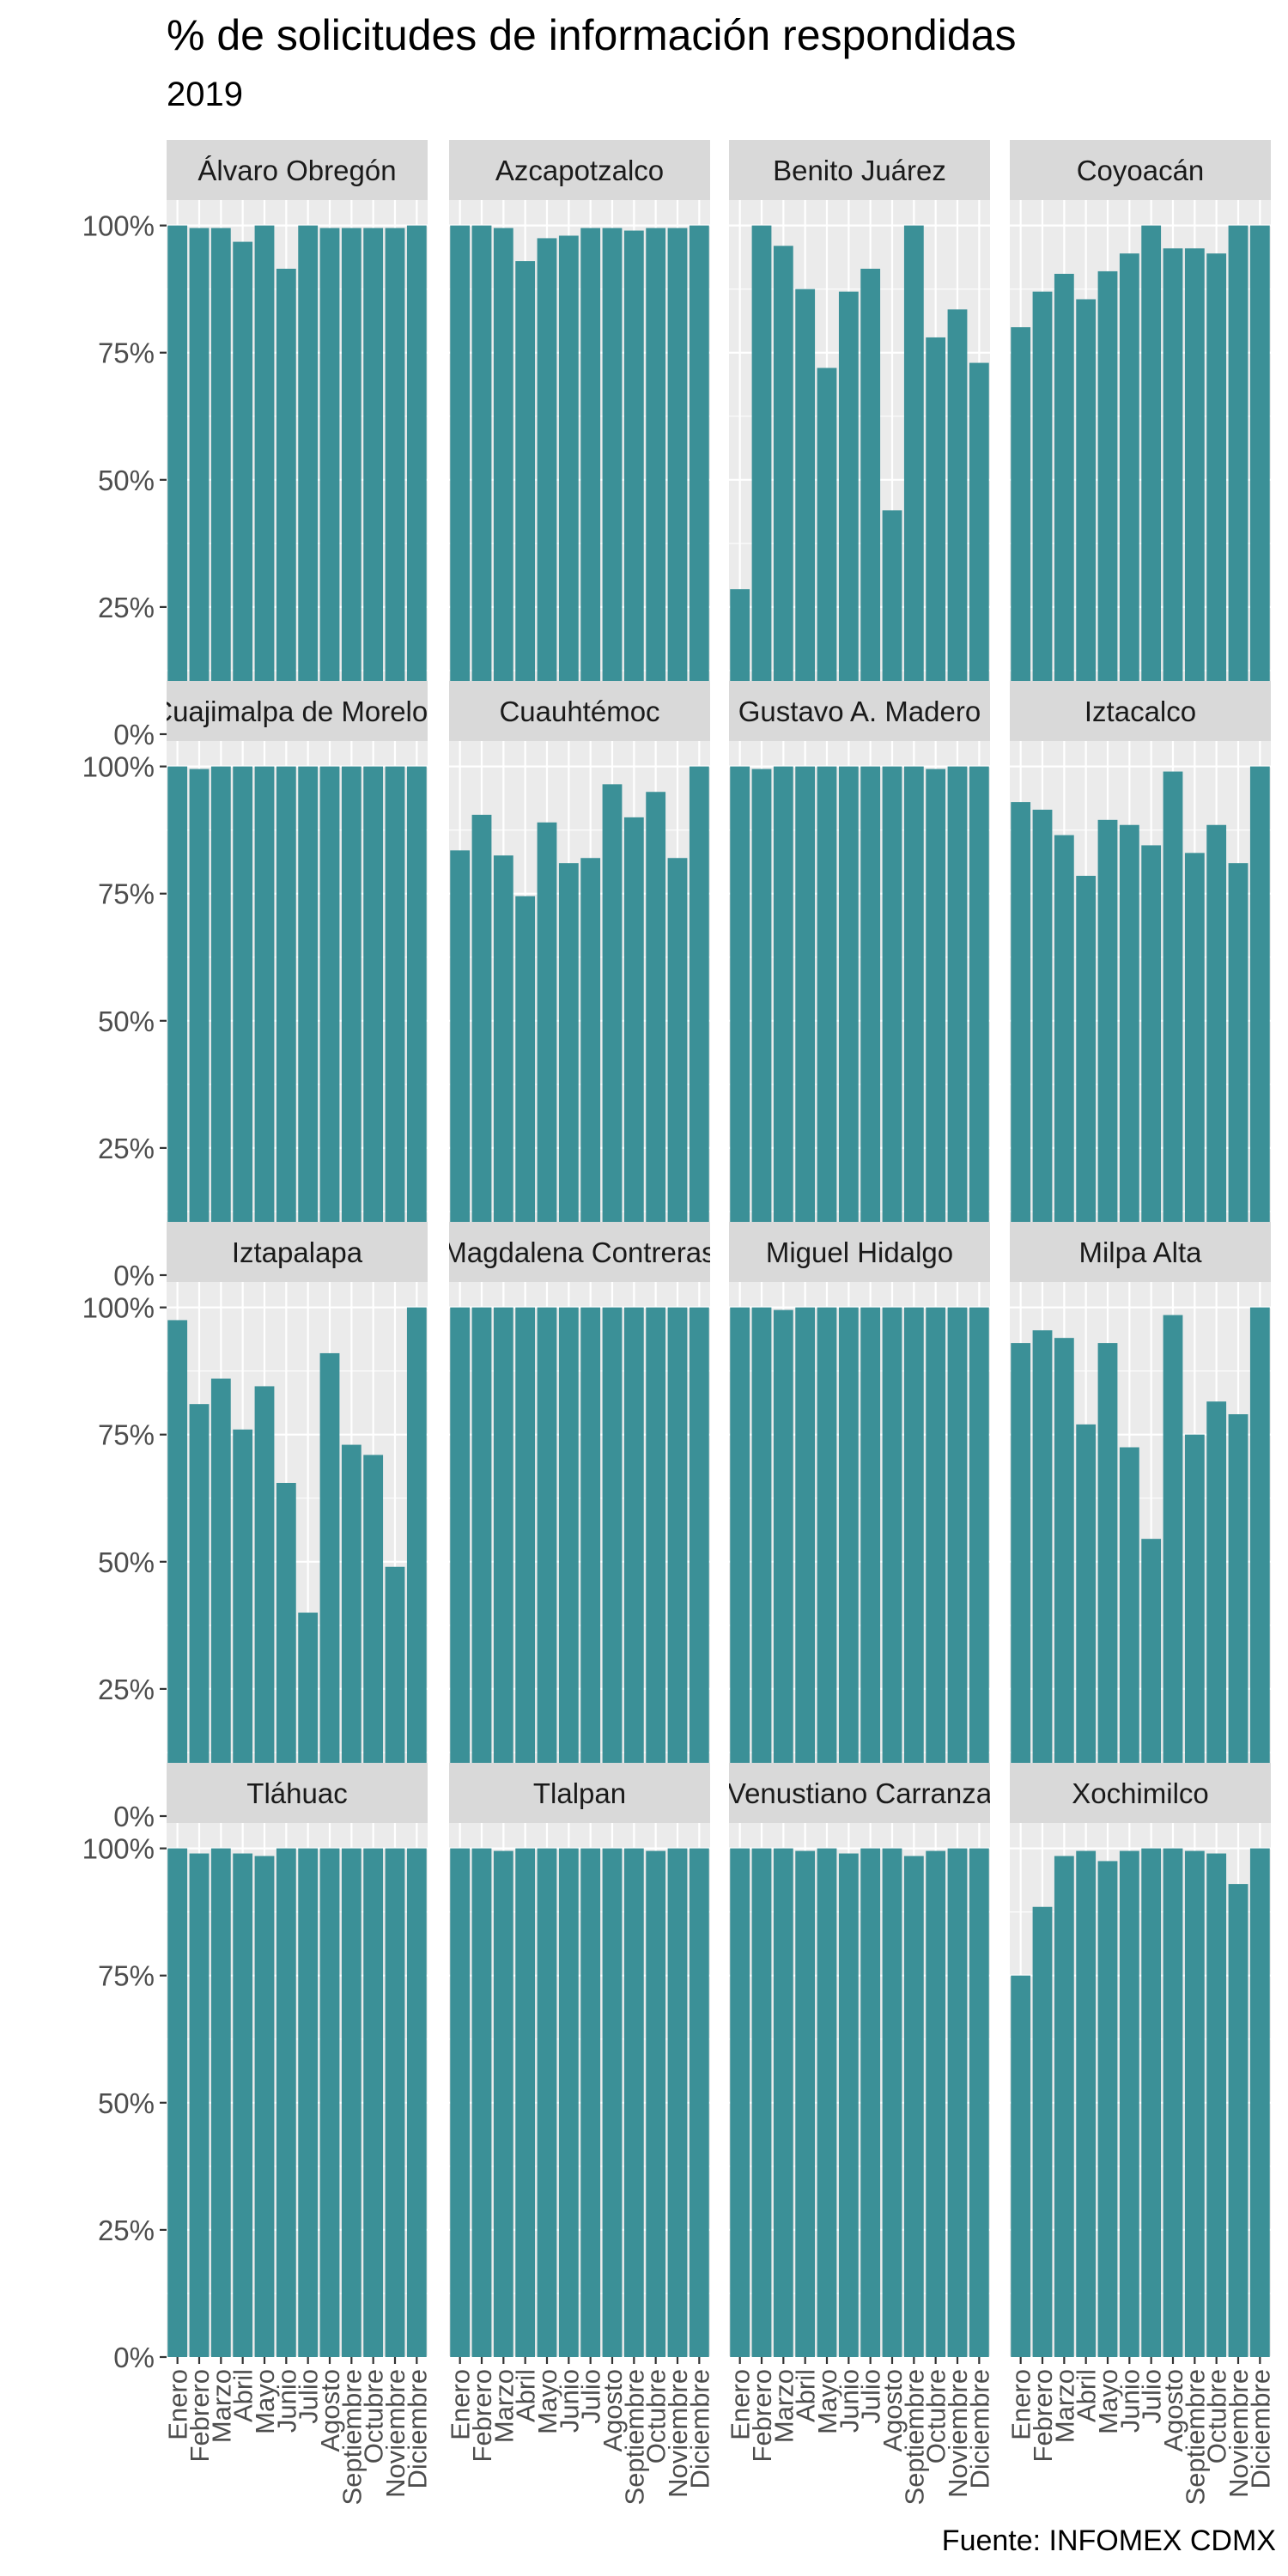  Describe the element at coordinates (417, 2429) in the screenshot. I see `x-tick-label: Diciembre` at that location.